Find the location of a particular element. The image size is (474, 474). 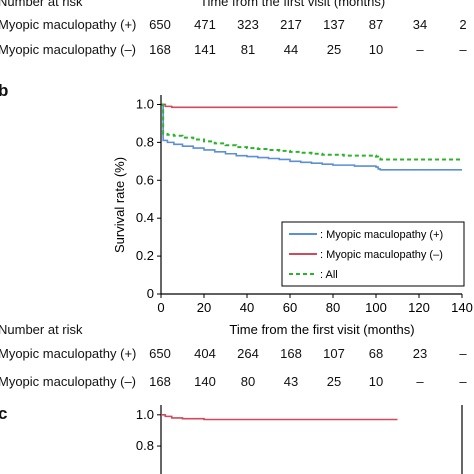

top-risk-row-label: Myopic maculopathy (+) is located at coordinates (68, 24).